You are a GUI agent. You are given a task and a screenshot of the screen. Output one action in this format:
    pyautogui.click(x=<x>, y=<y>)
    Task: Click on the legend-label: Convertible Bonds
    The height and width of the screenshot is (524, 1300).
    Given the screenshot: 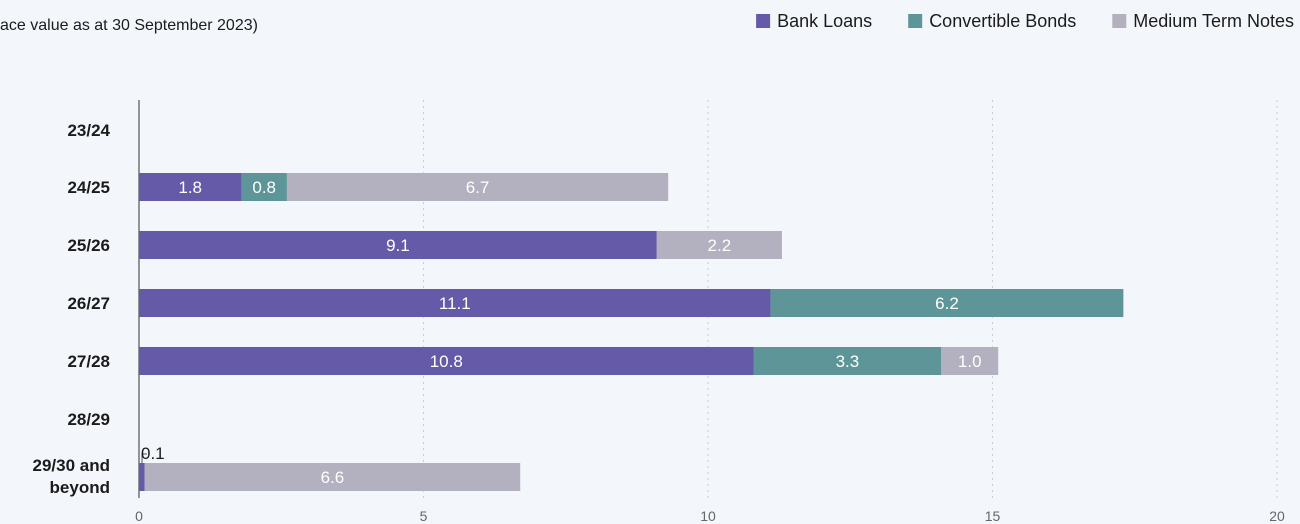 What is the action you would take?
    pyautogui.click(x=1002, y=21)
    